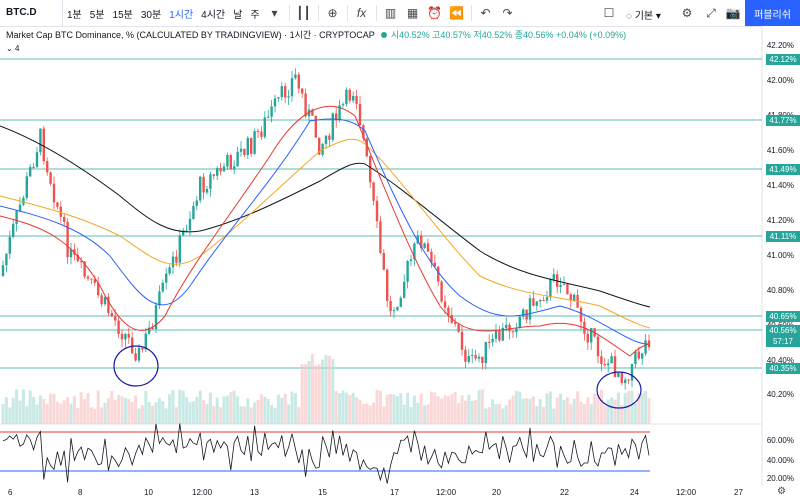 This screenshot has height=500, width=800. What do you see at coordinates (507, 13) in the screenshot?
I see `redo-icon: ↷` at bounding box center [507, 13].